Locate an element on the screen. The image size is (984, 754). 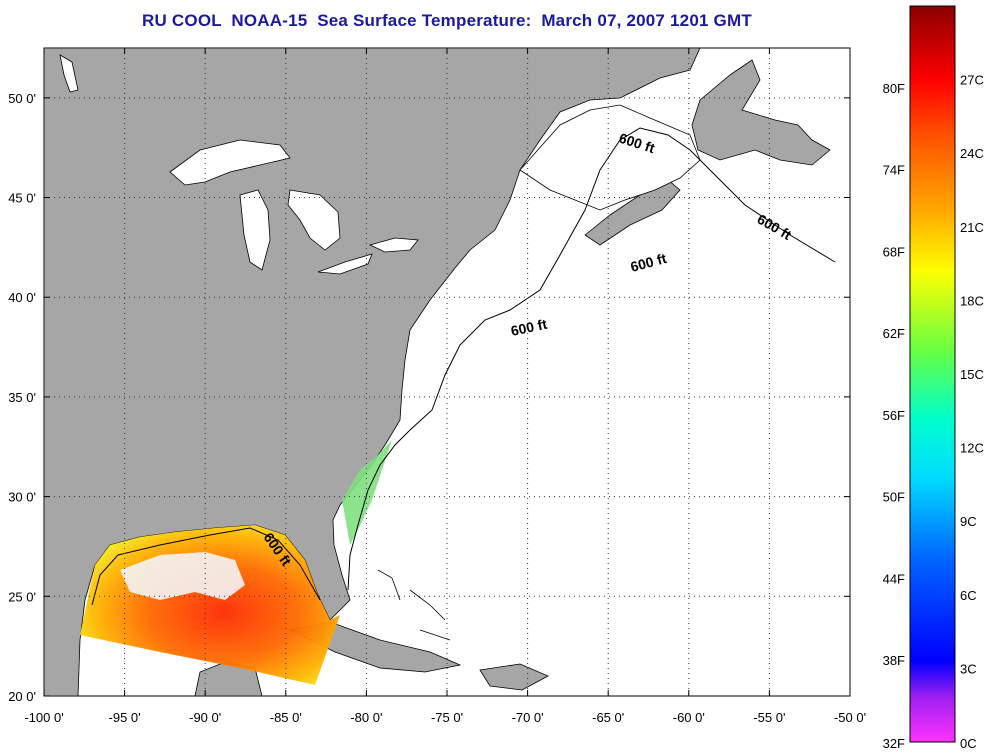
colorbar-f-label: 56F is located at coordinates (894, 415).